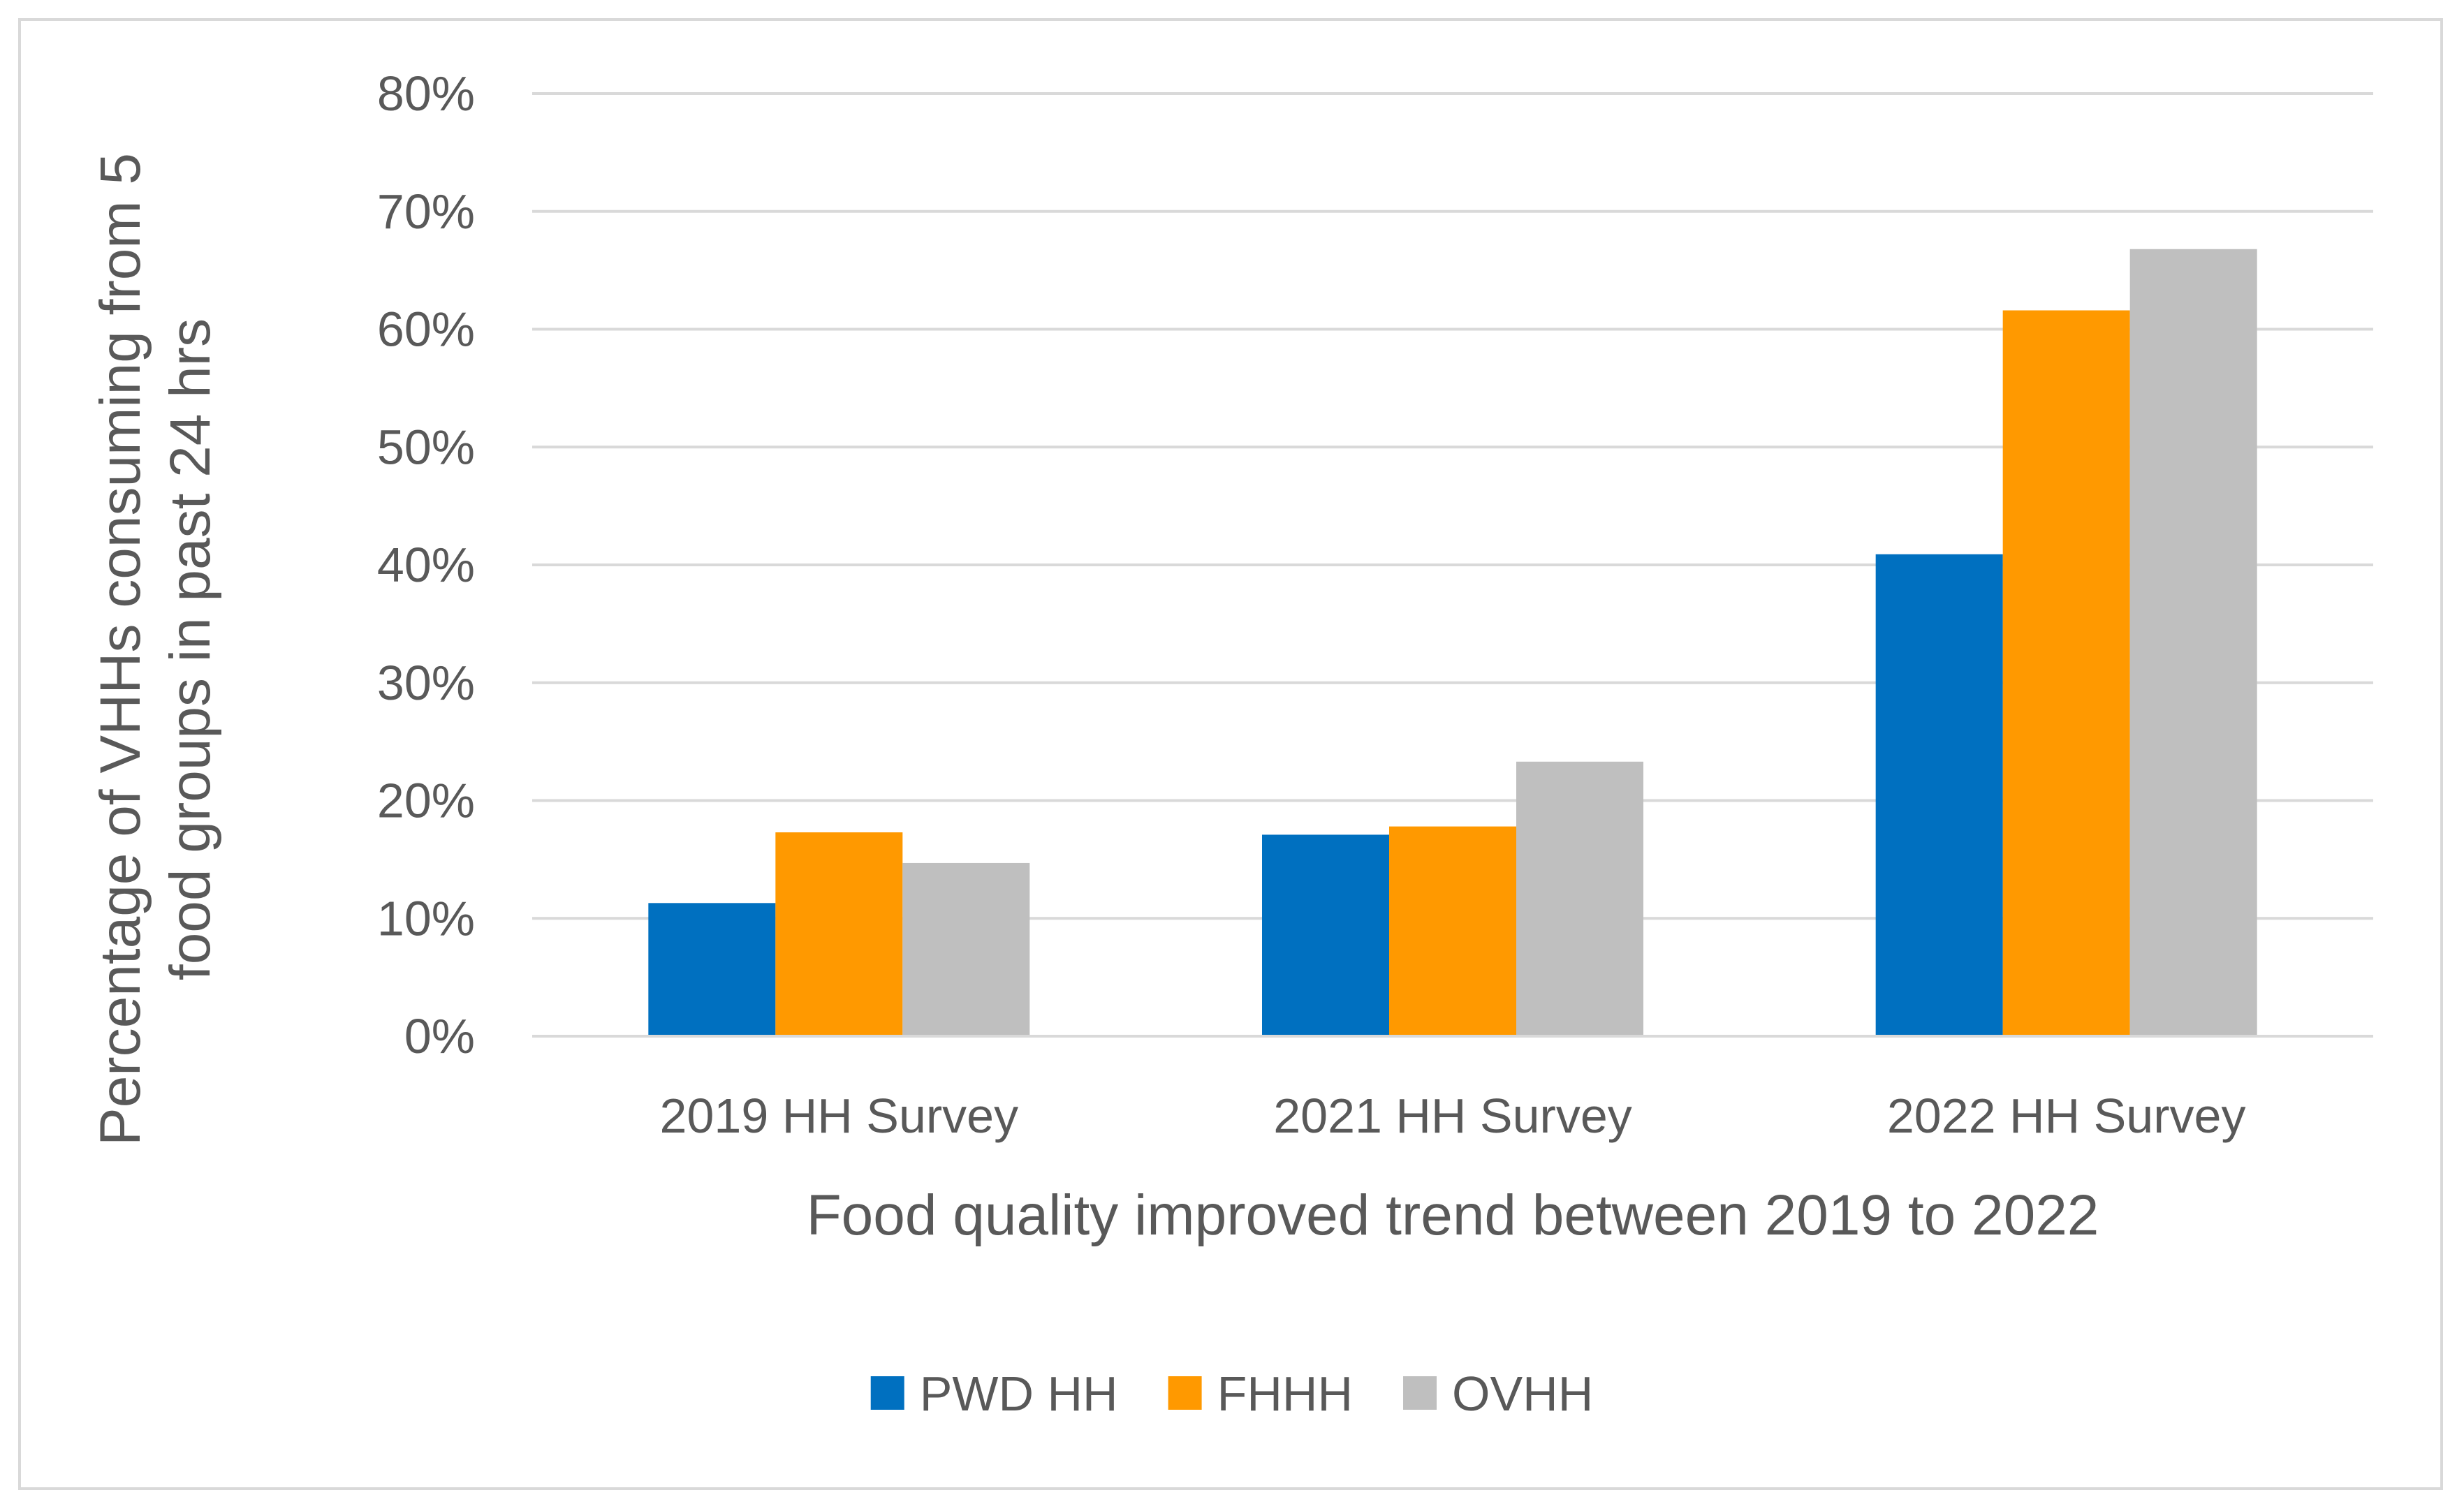 The height and width of the screenshot is (1511, 2464). Describe the element at coordinates (839, 1116) in the screenshot. I see `x-category-label: 2019 HH Survey` at that location.